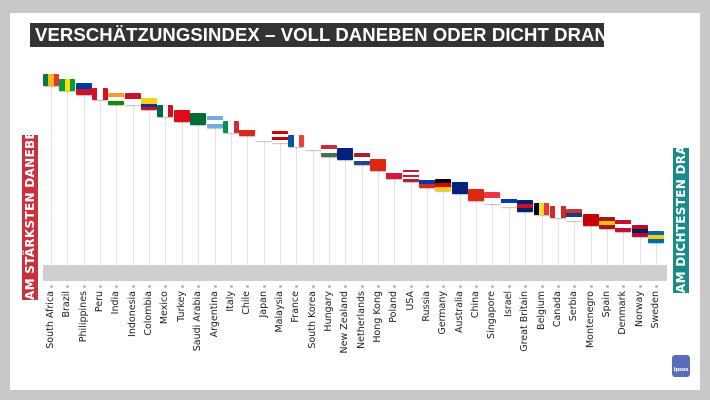  Describe the element at coordinates (100, 302) in the screenshot. I see `country-label: Peru` at that location.